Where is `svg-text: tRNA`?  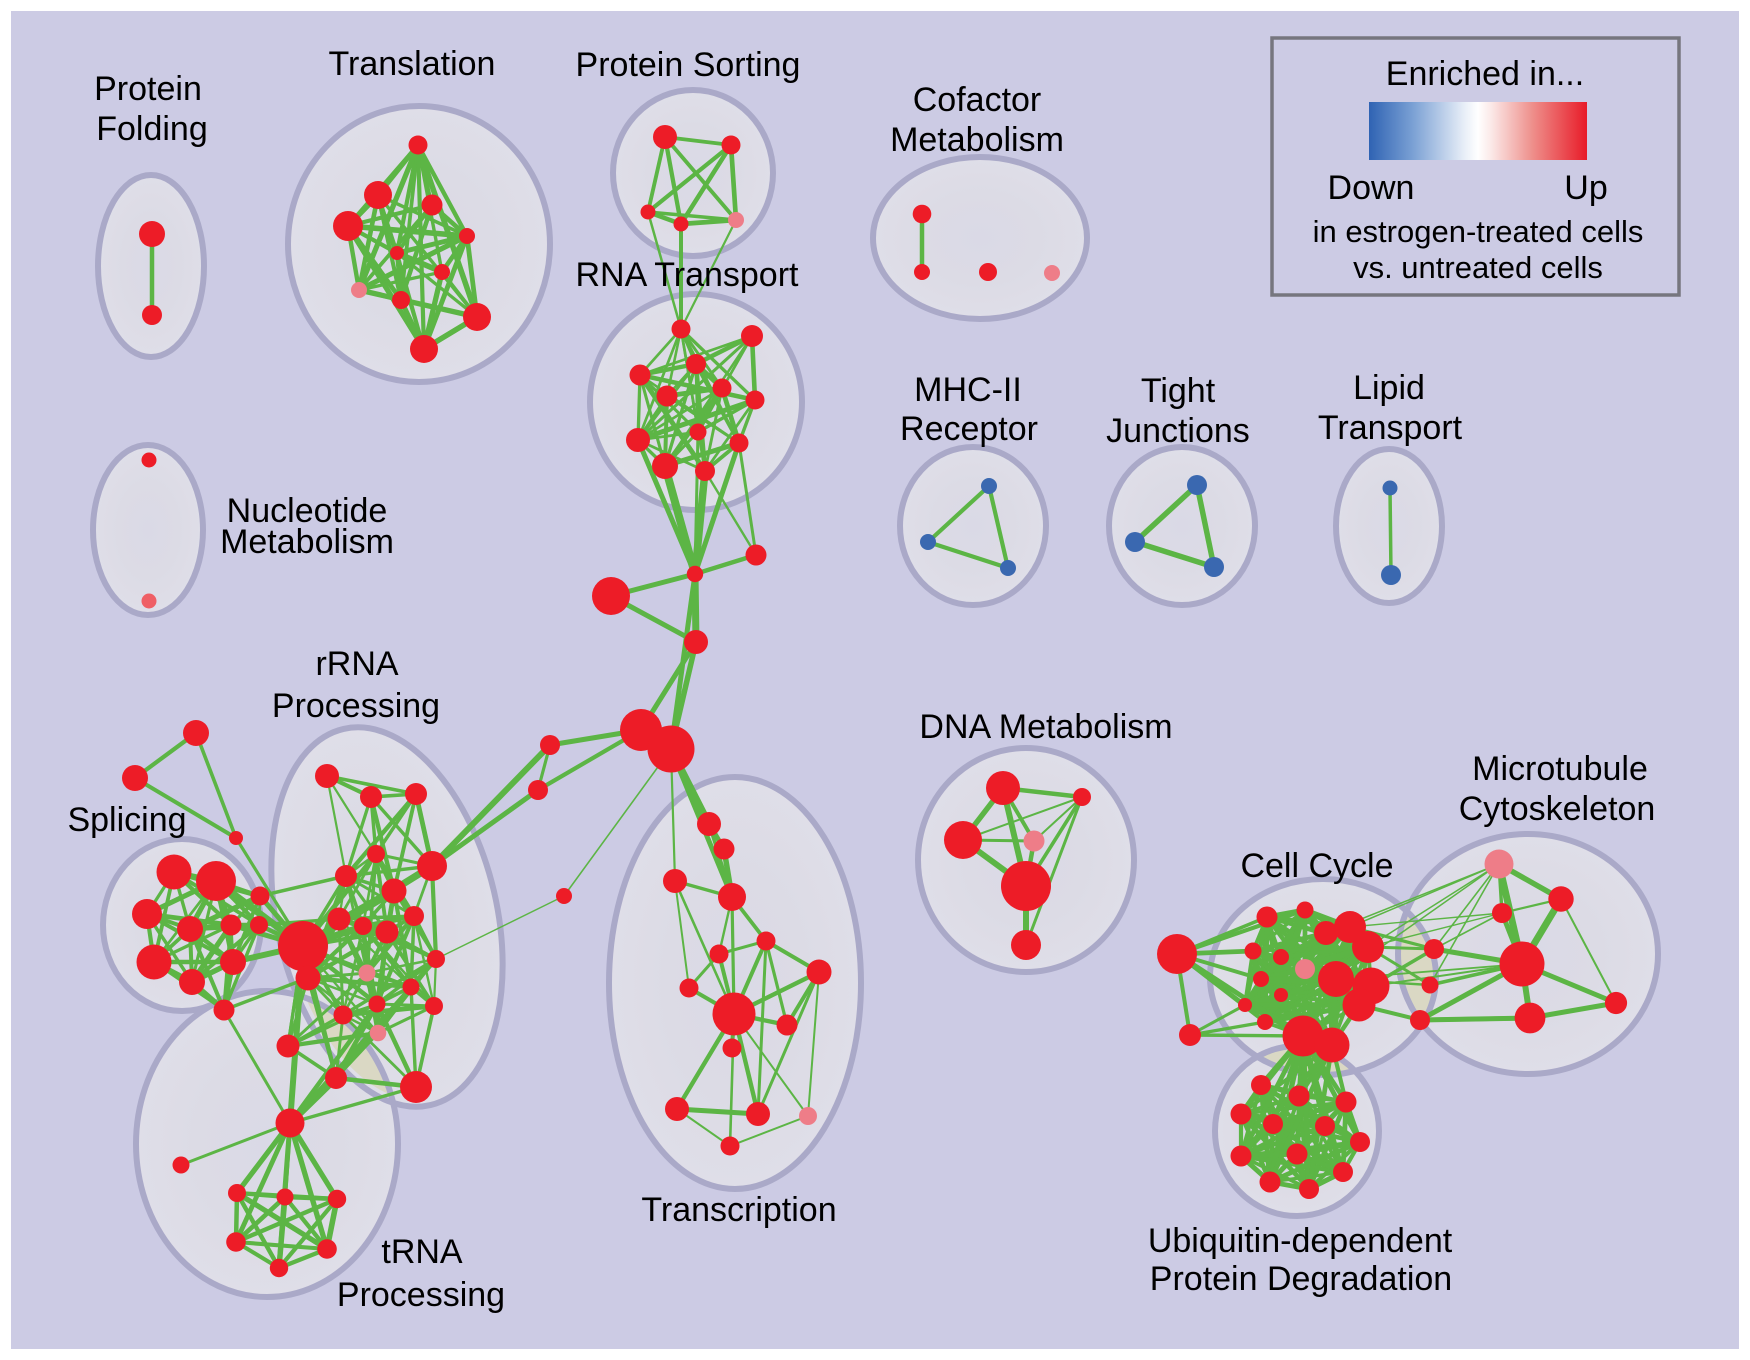 svg-text: tRNA is located at coordinates (422, 1252).